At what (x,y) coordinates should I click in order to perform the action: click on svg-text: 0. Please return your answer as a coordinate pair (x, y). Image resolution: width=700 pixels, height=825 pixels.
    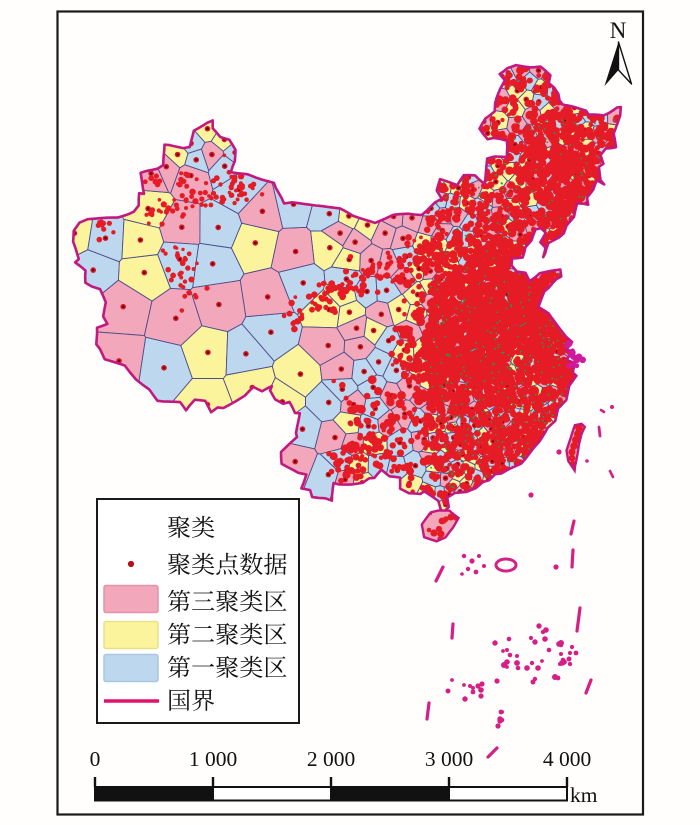
    Looking at the image, I should click on (95, 759).